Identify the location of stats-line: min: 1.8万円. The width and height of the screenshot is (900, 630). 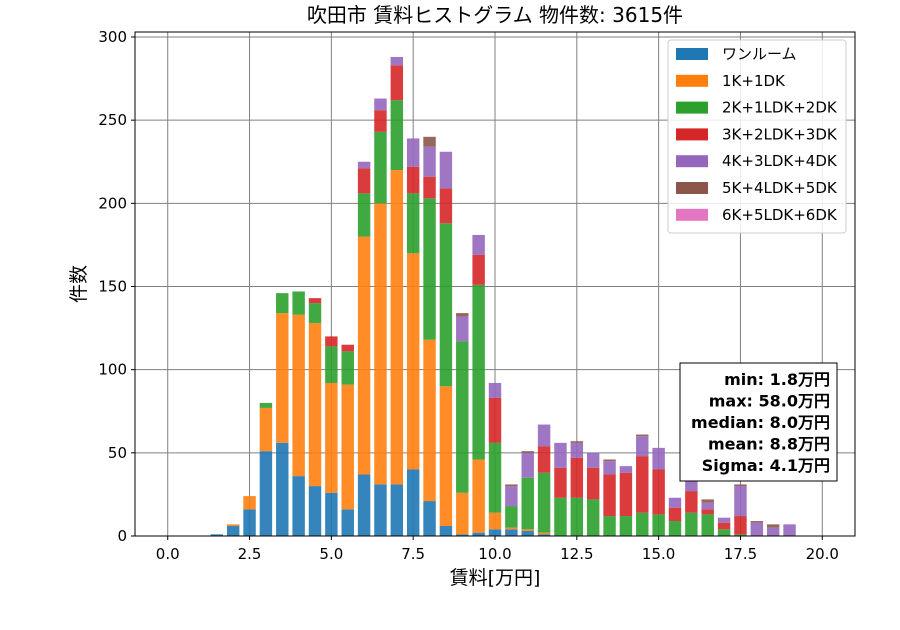
(777, 379).